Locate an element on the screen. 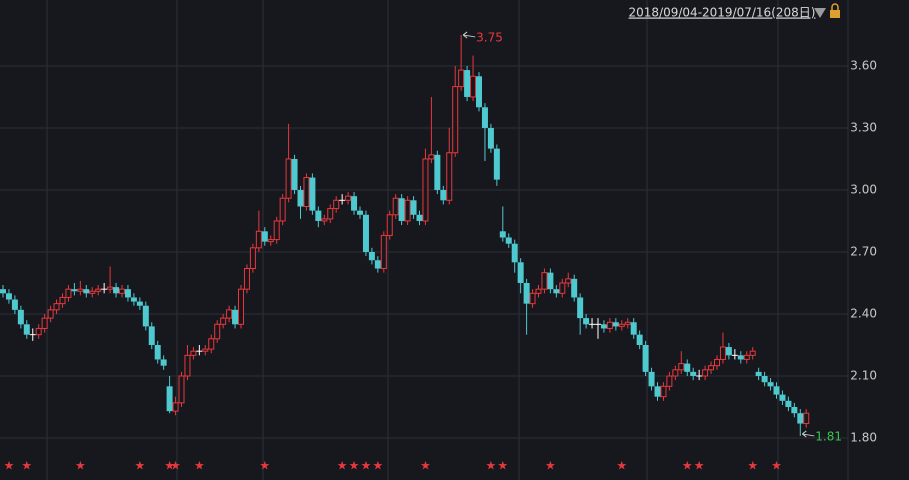  lock-shackle is located at coordinates (835, 6).